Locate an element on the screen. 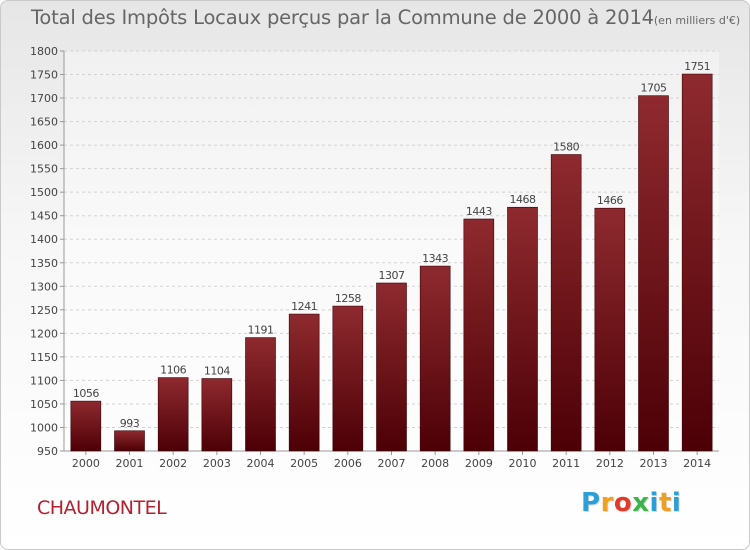 This screenshot has width=750, height=550. bar-2009 is located at coordinates (479, 335).